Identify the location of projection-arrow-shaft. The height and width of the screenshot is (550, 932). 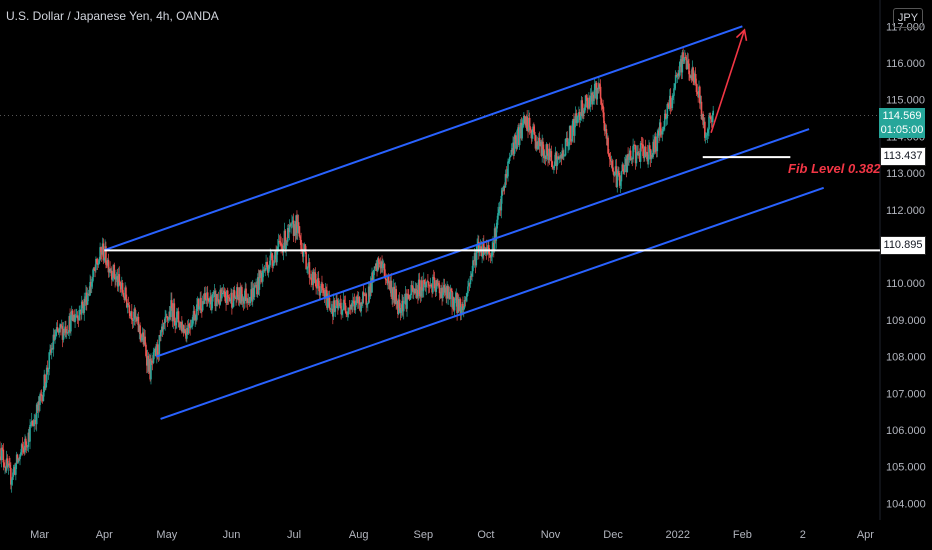
(728, 81).